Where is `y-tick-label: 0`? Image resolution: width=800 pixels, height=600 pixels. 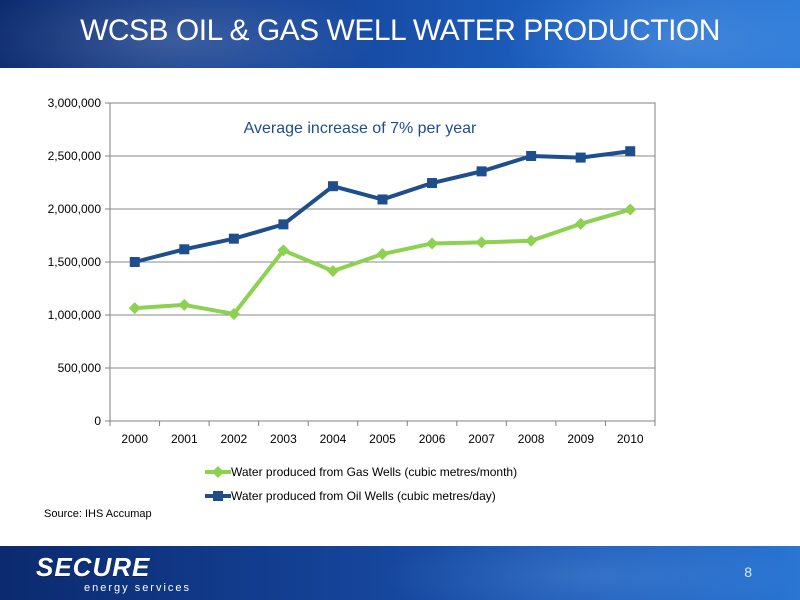 y-tick-label: 0 is located at coordinates (97, 421).